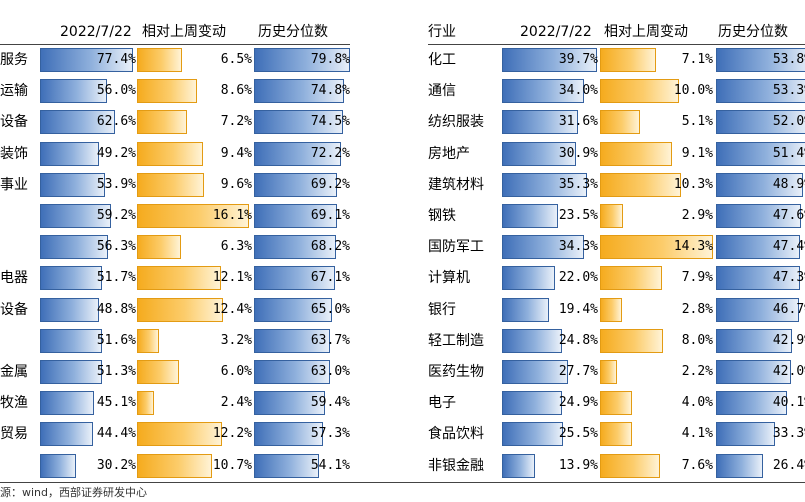 This screenshot has height=502, width=805. Describe the element at coordinates (194, 60) in the screenshot. I see `bar-cell: 6.5%` at that location.